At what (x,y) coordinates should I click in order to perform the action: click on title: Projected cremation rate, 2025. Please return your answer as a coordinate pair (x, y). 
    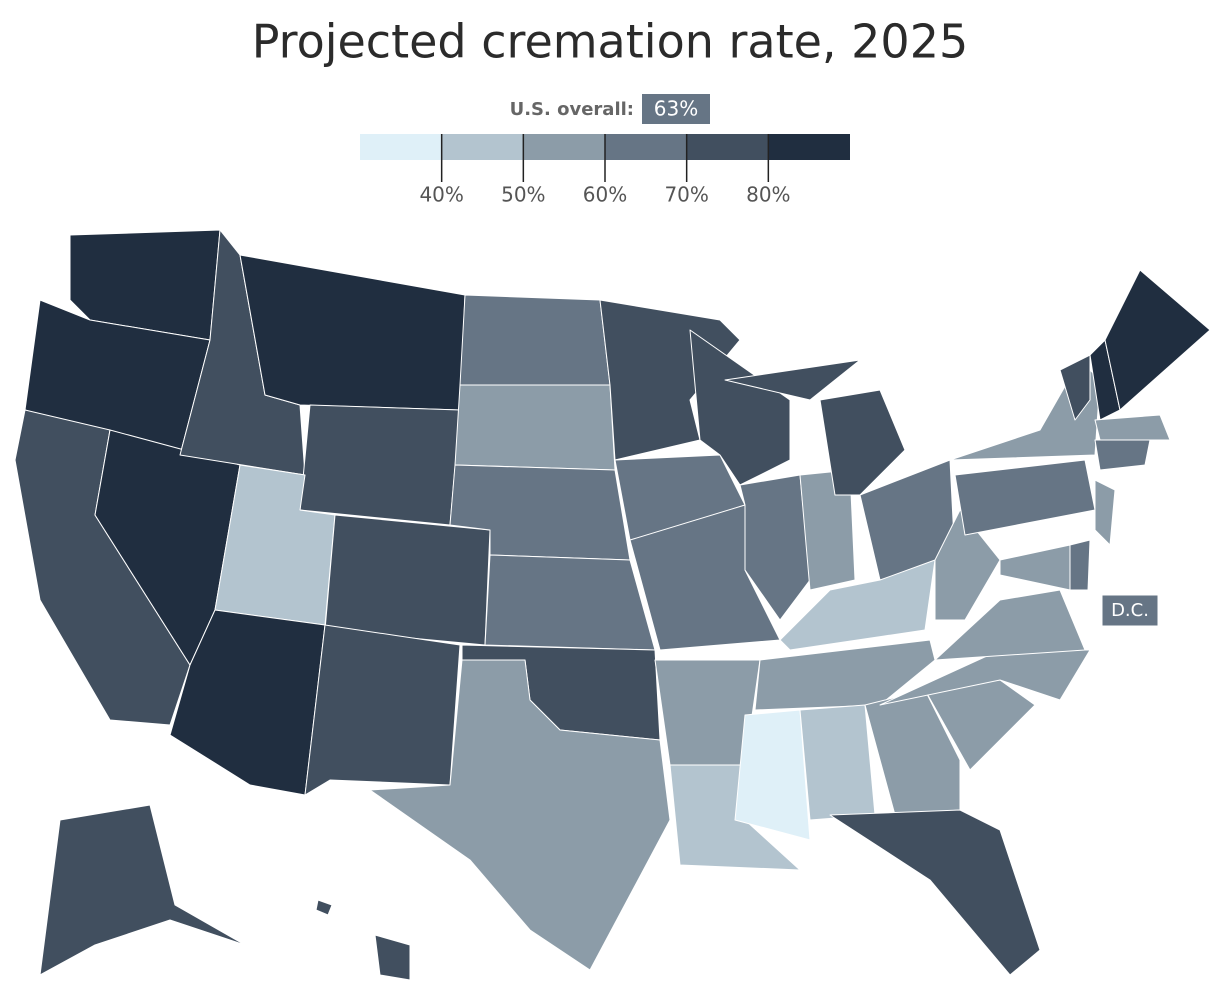
    Looking at the image, I should click on (610, 42).